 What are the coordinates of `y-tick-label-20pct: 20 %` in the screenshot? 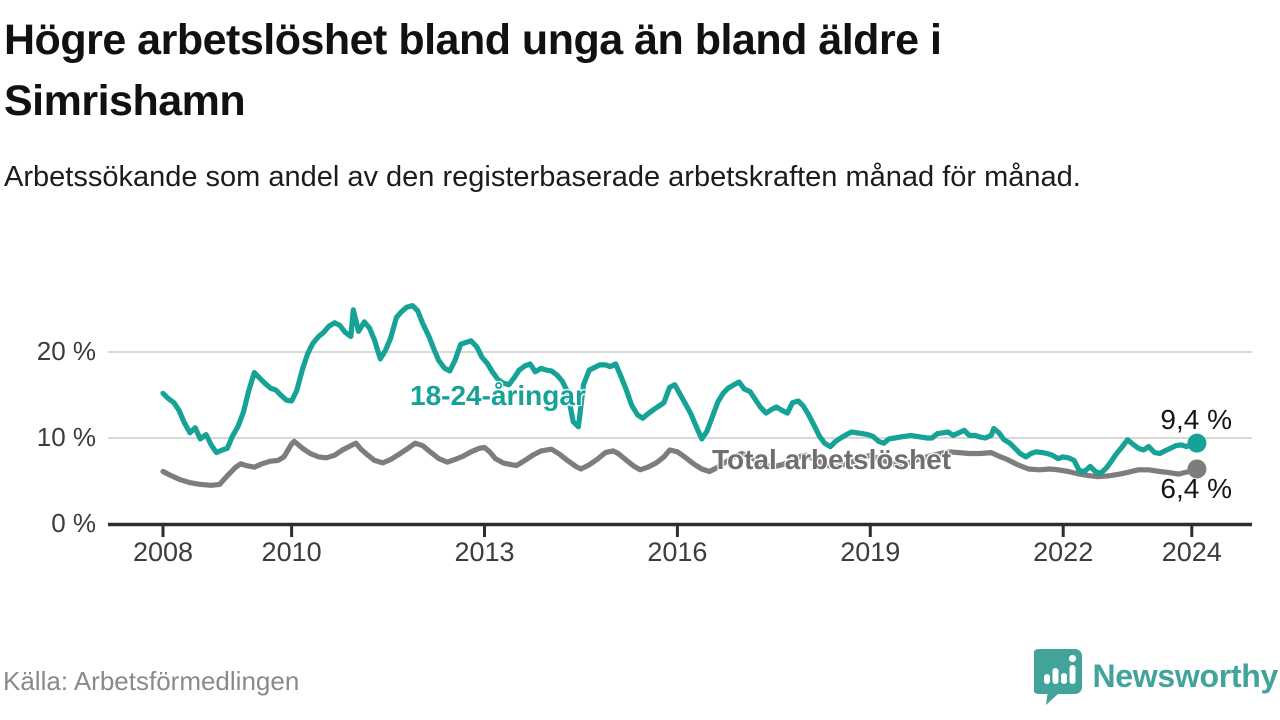 It's located at (66, 351).